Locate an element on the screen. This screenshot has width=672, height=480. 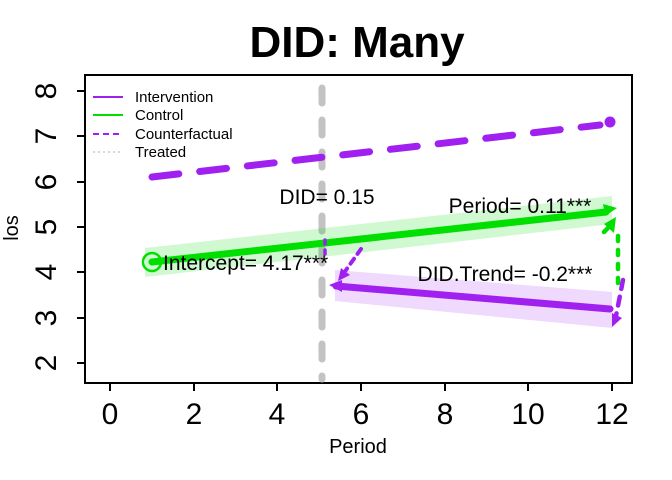
intervention-line is located at coordinates (473, 297).